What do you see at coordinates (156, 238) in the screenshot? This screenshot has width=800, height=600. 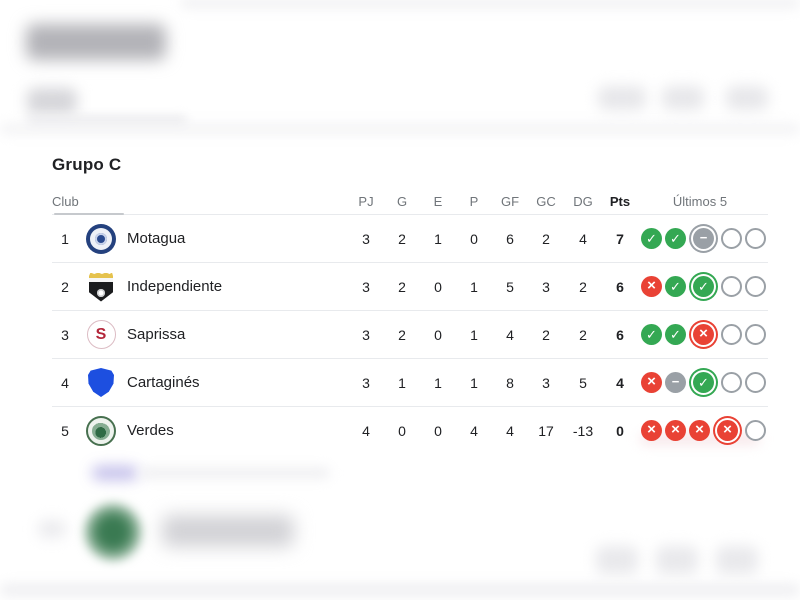 I see `team-name: Motagua` at bounding box center [156, 238].